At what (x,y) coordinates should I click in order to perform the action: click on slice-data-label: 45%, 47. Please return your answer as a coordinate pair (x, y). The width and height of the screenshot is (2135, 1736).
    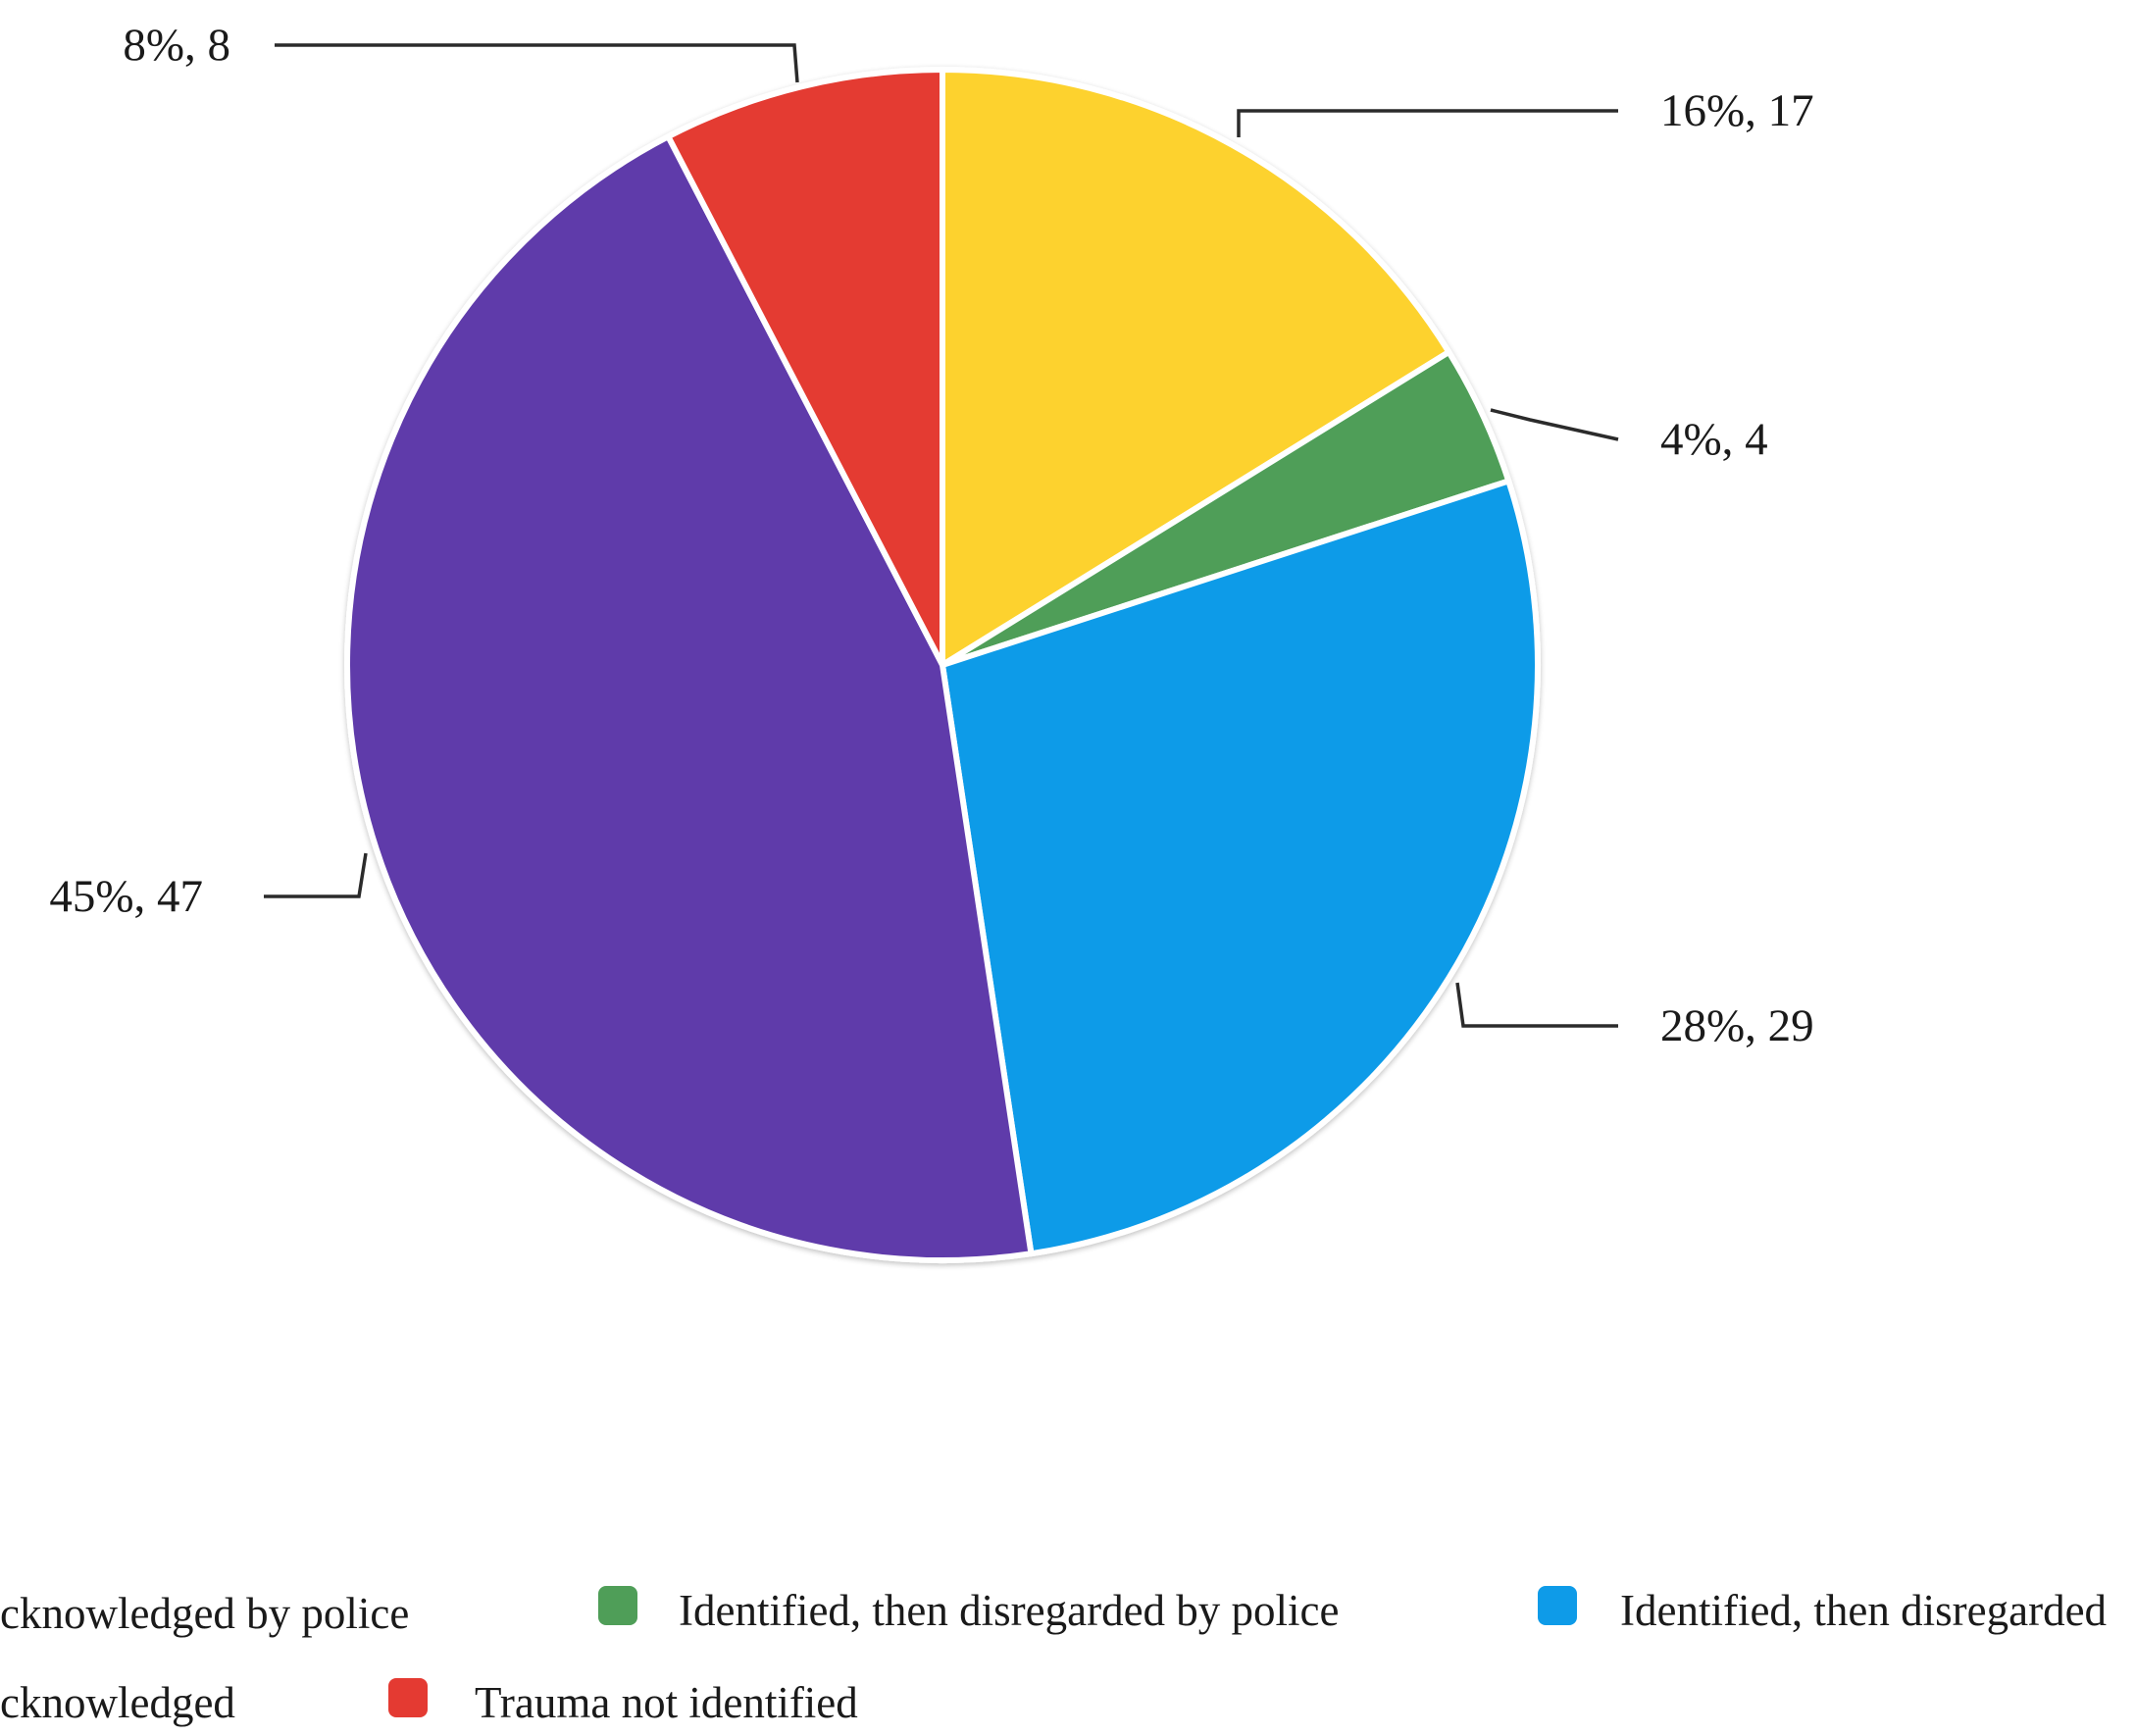
    Looking at the image, I should click on (126, 897).